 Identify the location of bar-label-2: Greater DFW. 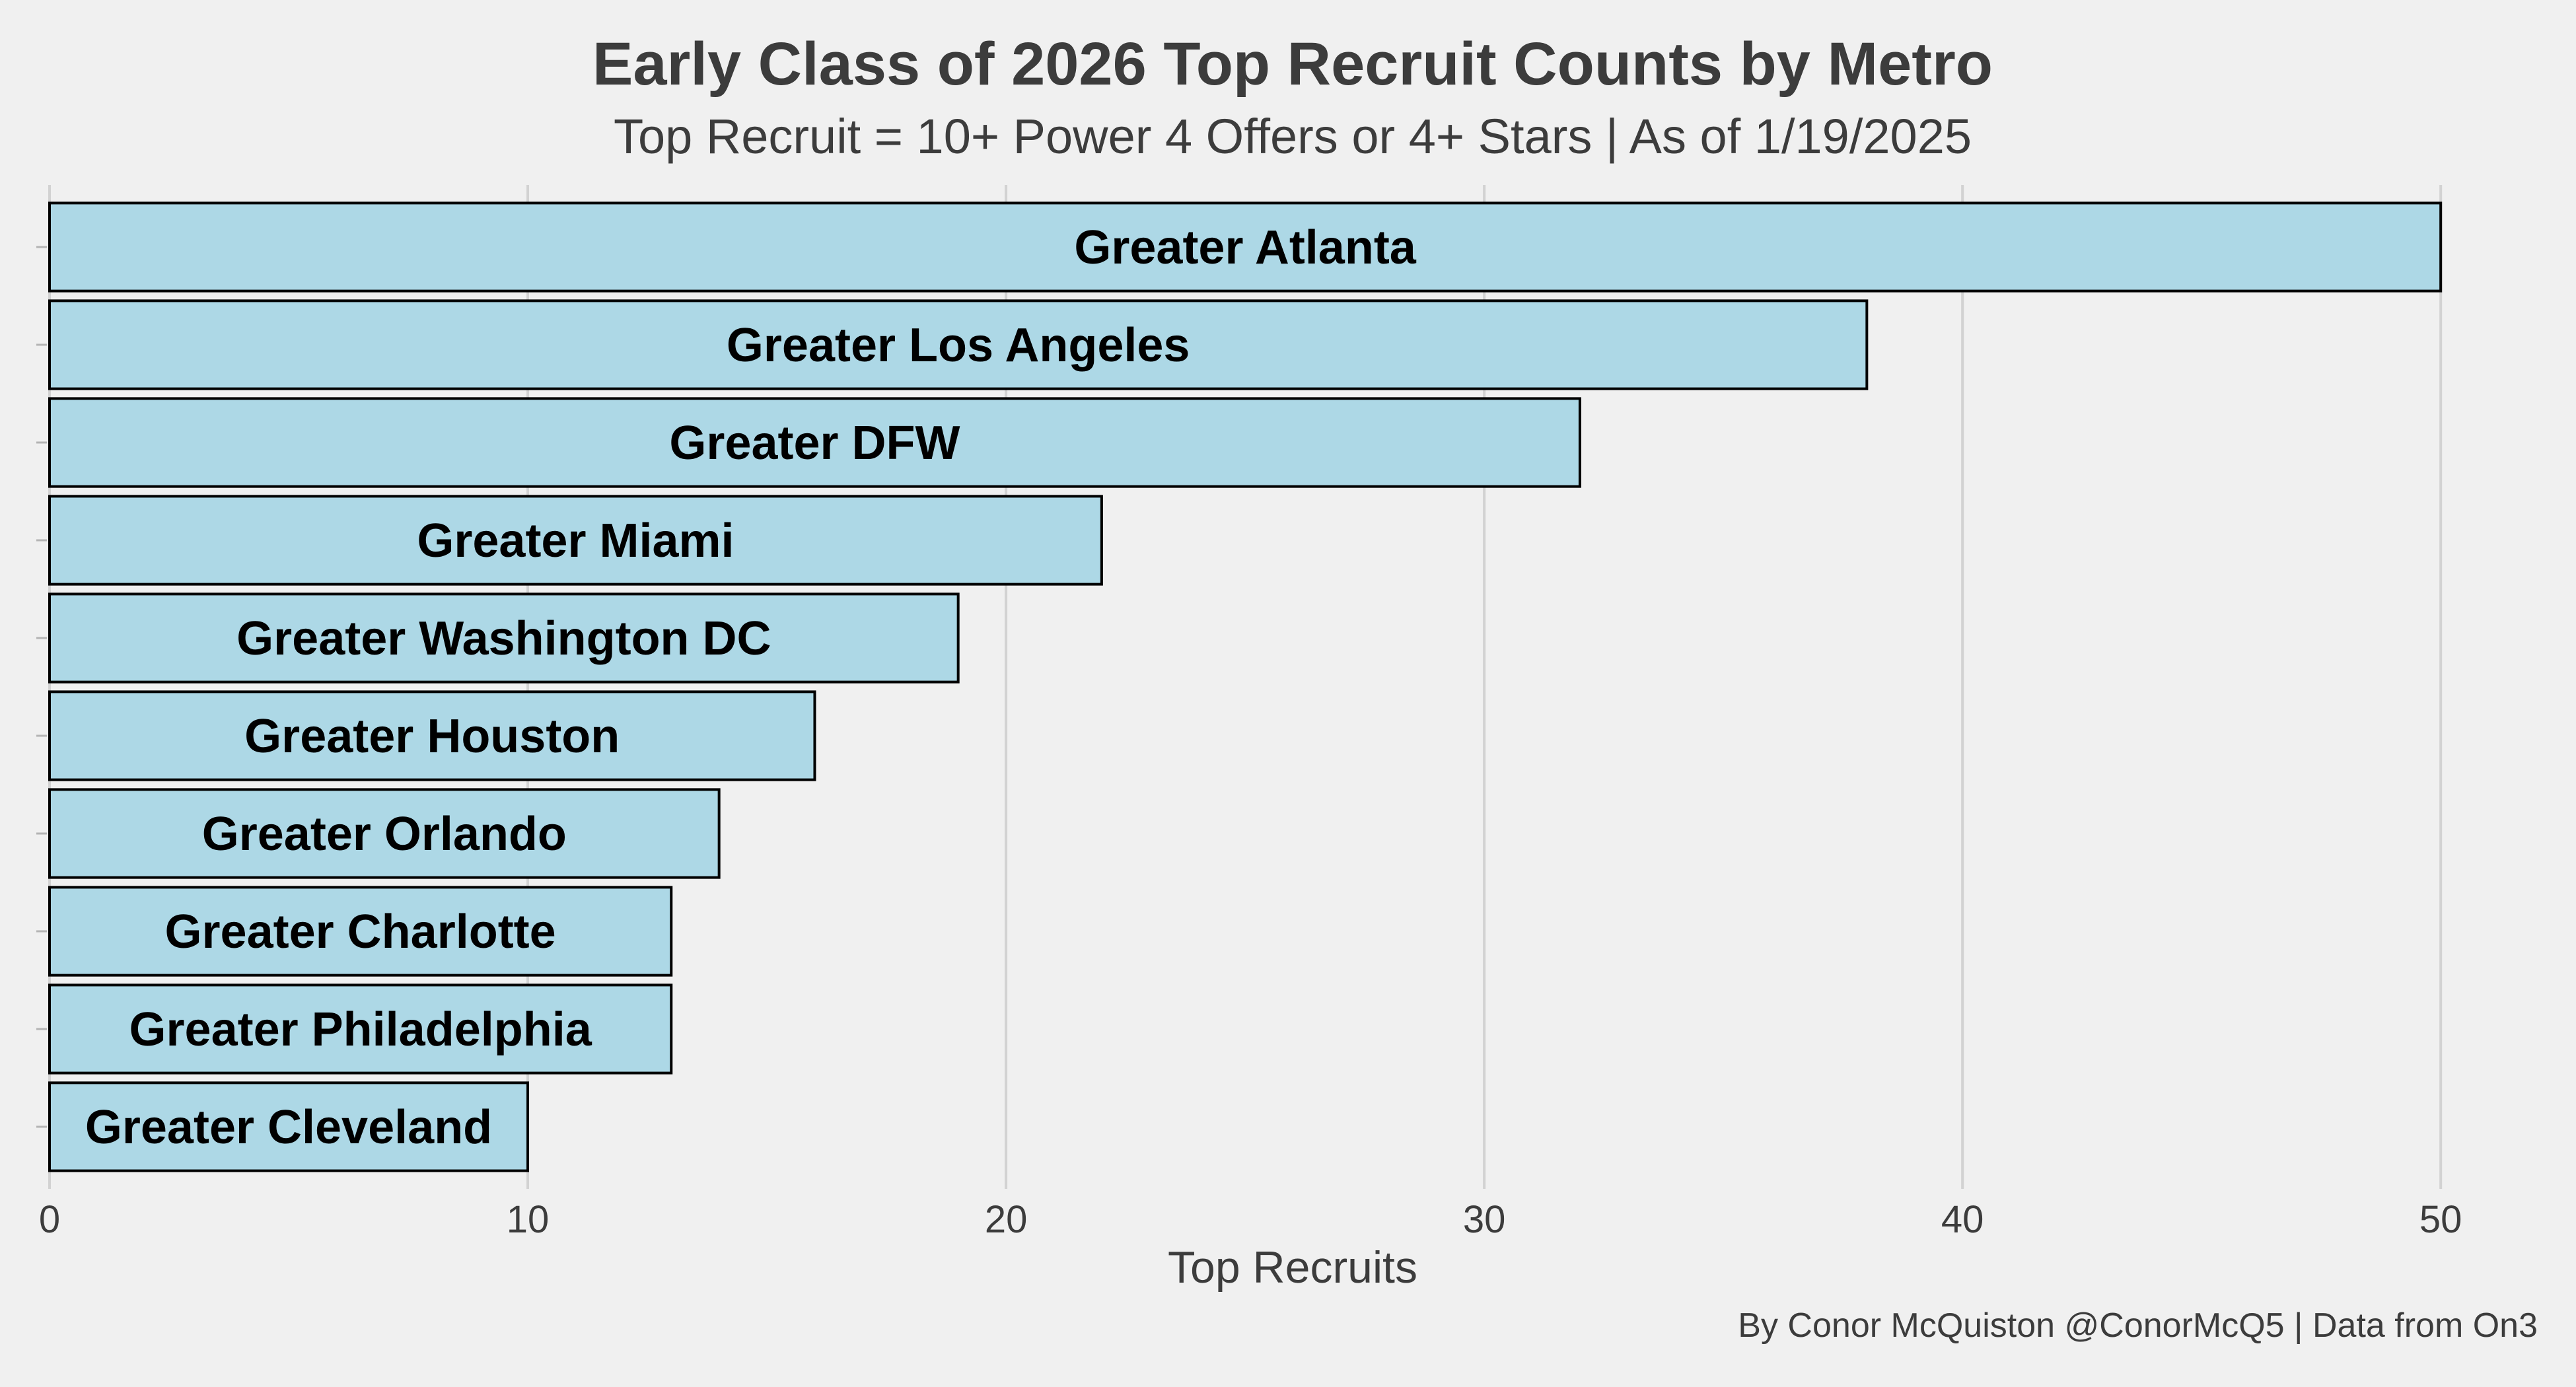
(815, 443).